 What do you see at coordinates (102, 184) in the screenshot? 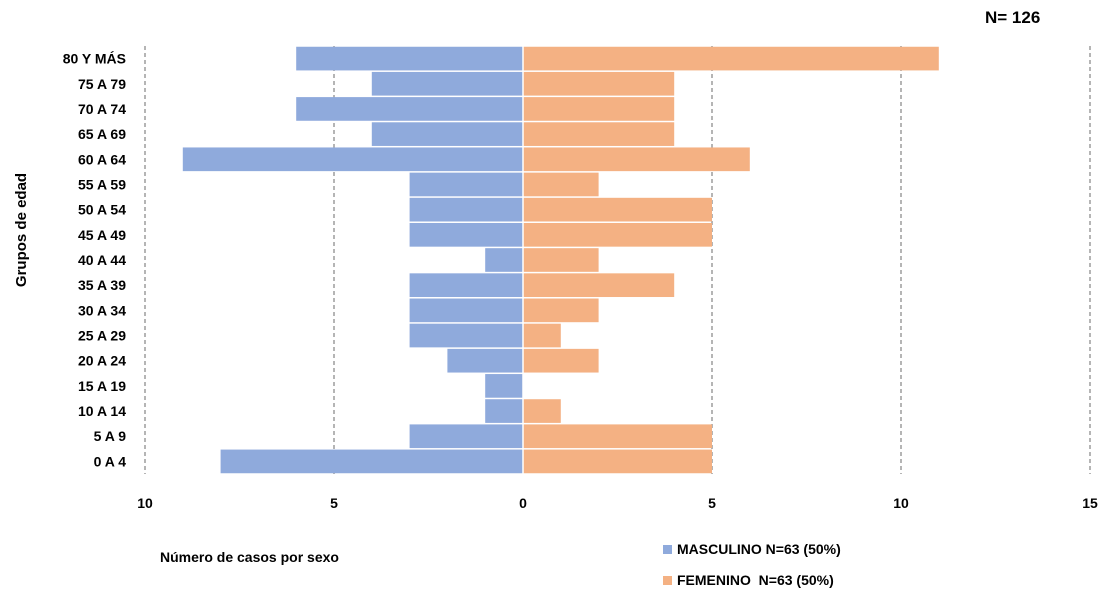
I see `y-tick-label: 55 A 59` at bounding box center [102, 184].